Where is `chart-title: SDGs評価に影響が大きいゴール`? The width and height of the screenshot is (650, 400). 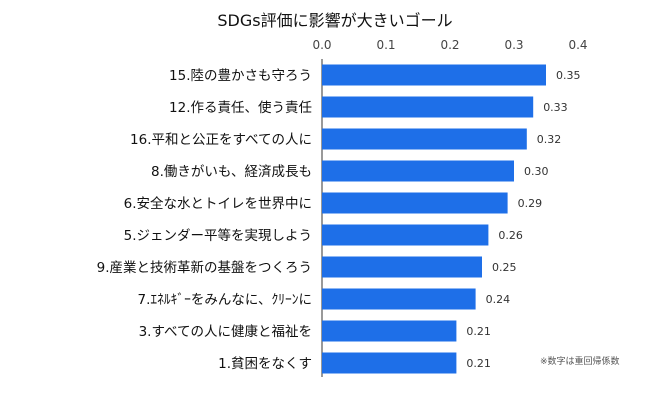
chart-title: SDGs評価に影響が大きいゴール is located at coordinates (334, 20).